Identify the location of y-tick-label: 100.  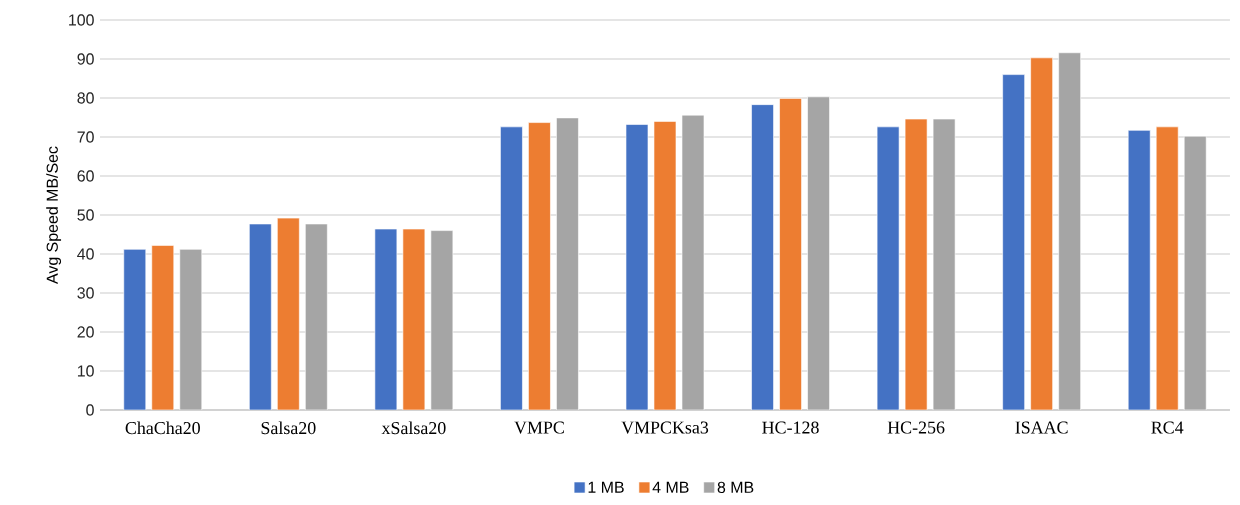
(81, 20).